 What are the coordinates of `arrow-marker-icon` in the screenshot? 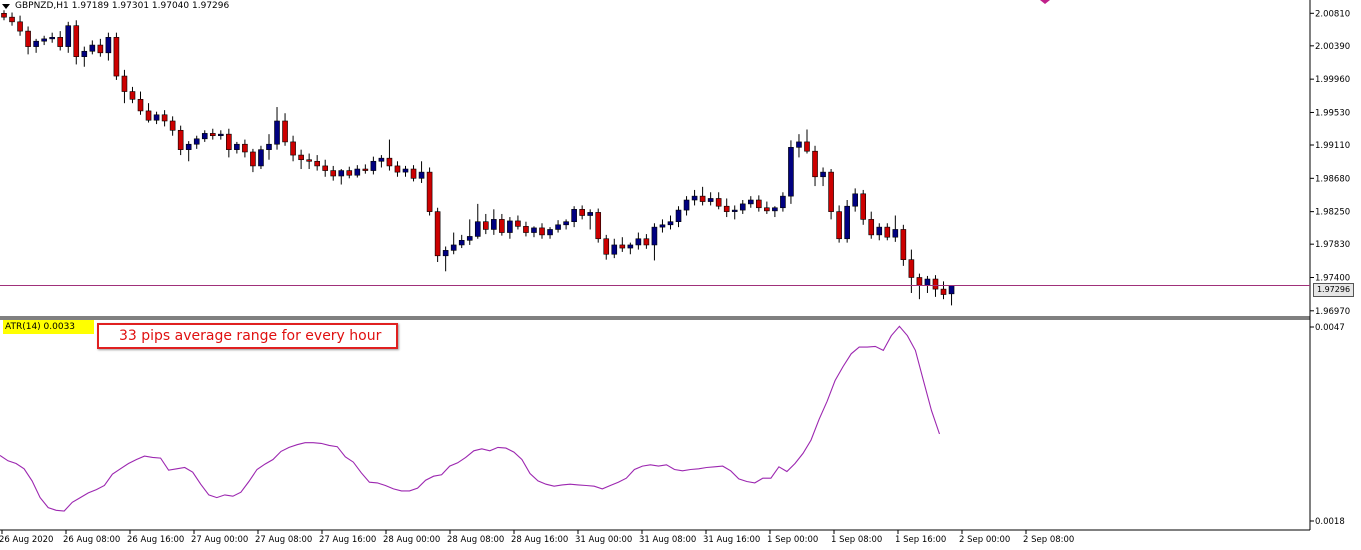 It's located at (1045, 2).